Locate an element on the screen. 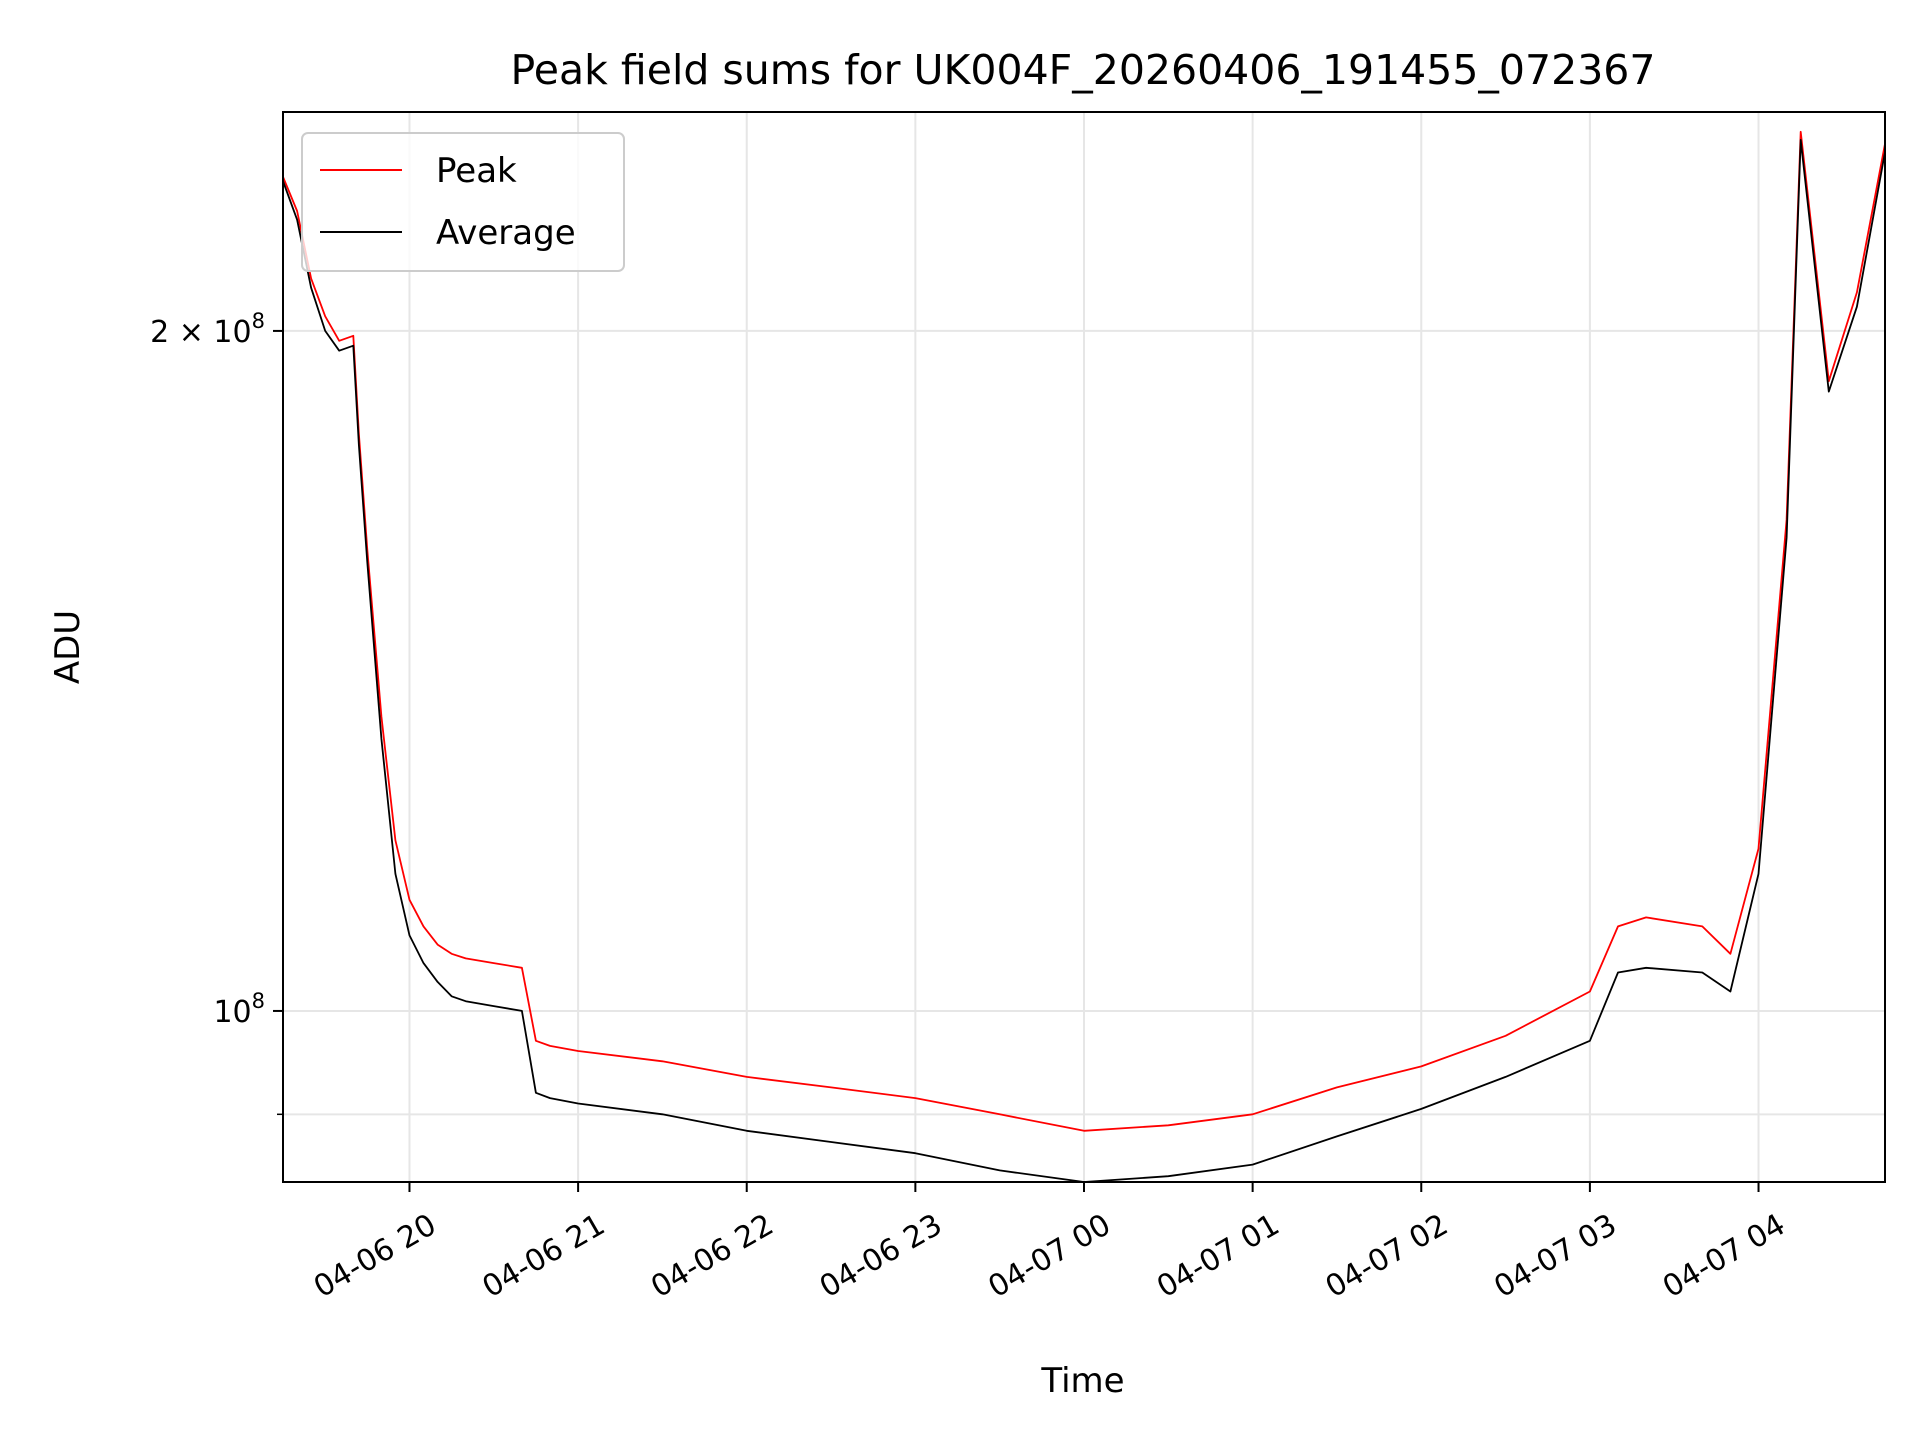 The width and height of the screenshot is (1920, 1440). x-tick-label: 04-06 21 is located at coordinates (544, 1256).